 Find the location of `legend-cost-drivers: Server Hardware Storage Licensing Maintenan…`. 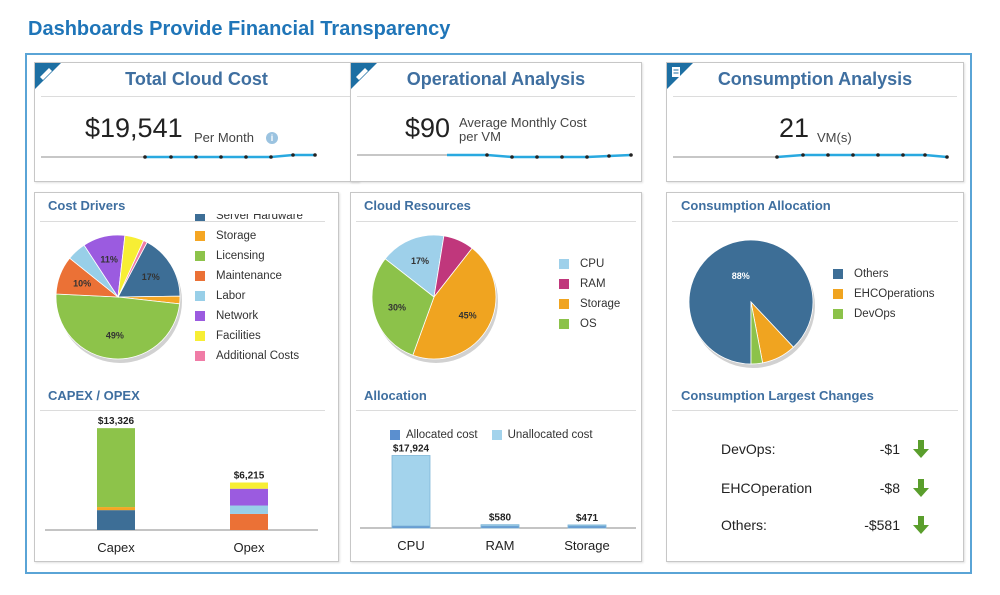

legend-cost-drivers: Server Hardware Storage Licensing Maintenan… is located at coordinates (249, 294).